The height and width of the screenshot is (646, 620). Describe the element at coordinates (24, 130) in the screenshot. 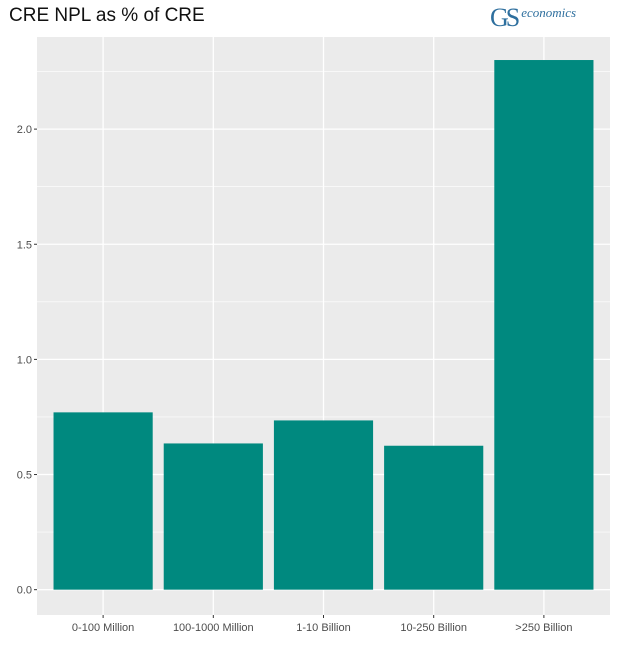

I see `y-tick-label: 2.0` at that location.